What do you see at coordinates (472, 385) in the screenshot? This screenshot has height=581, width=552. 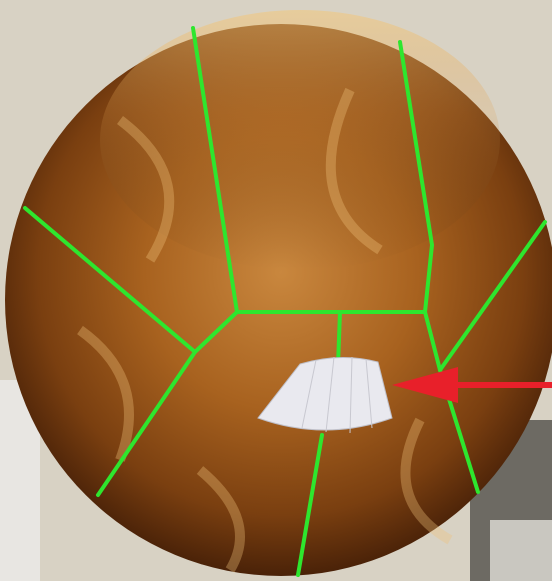 I see `red-arrow` at bounding box center [472, 385].